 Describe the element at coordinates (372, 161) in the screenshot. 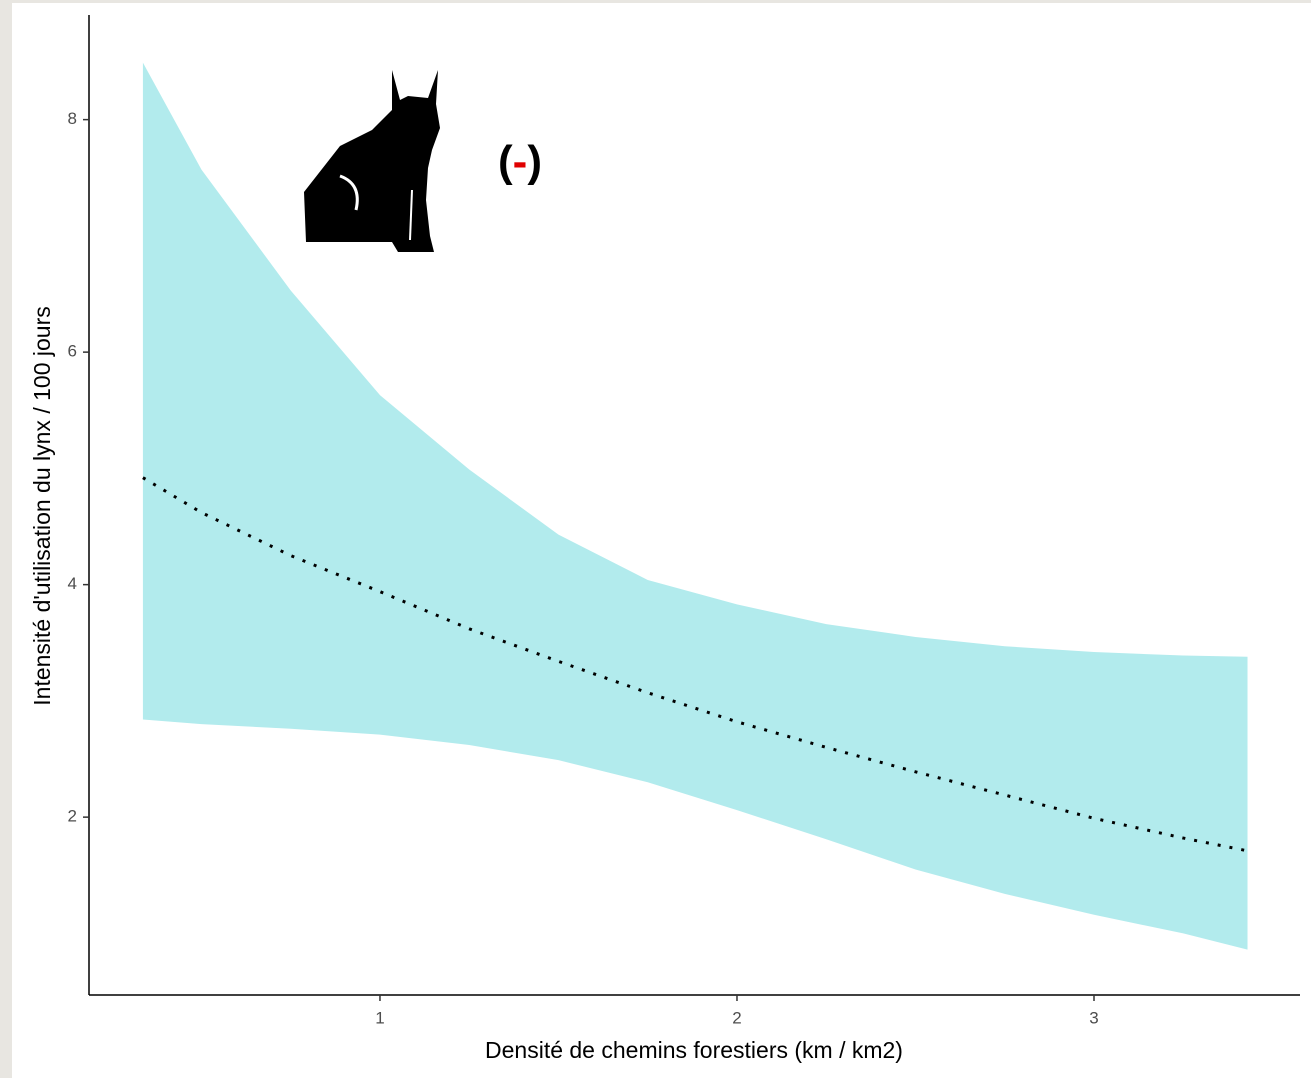

I see `lynx-icon` at that location.